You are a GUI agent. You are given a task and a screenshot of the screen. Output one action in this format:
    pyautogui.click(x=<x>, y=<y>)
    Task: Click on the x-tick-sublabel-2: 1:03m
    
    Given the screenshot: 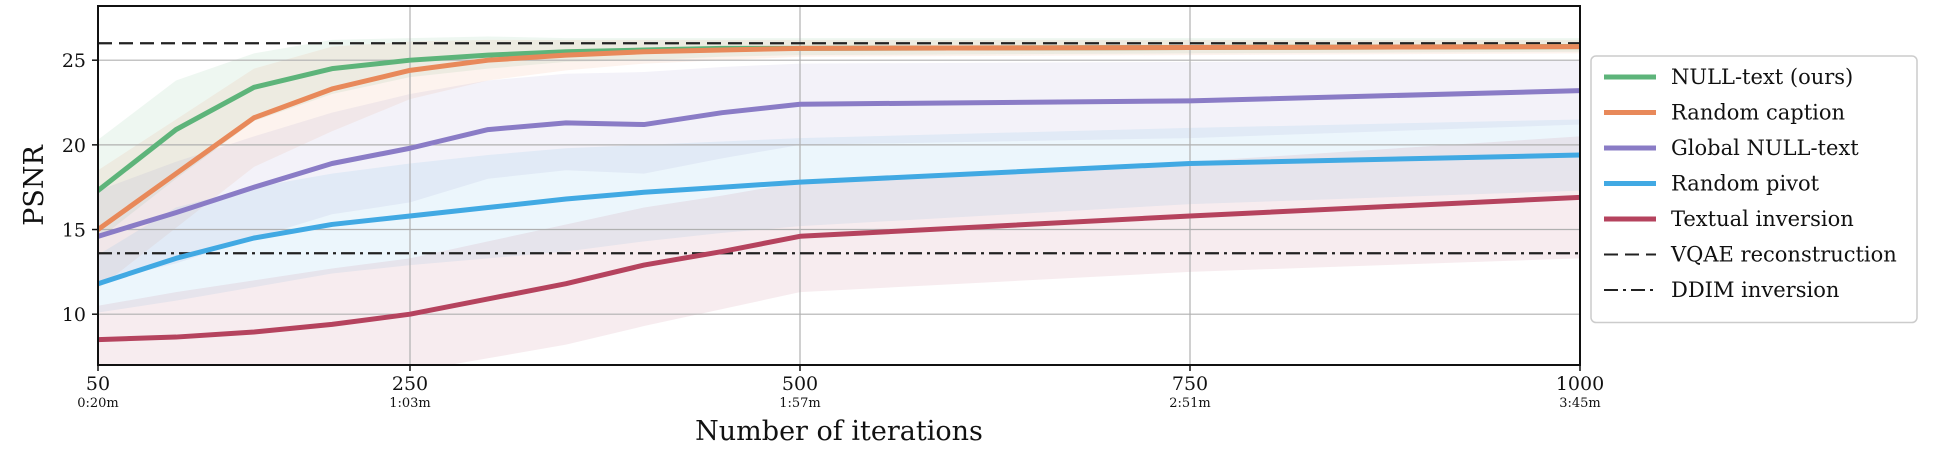 What is the action you would take?
    pyautogui.click(x=410, y=403)
    